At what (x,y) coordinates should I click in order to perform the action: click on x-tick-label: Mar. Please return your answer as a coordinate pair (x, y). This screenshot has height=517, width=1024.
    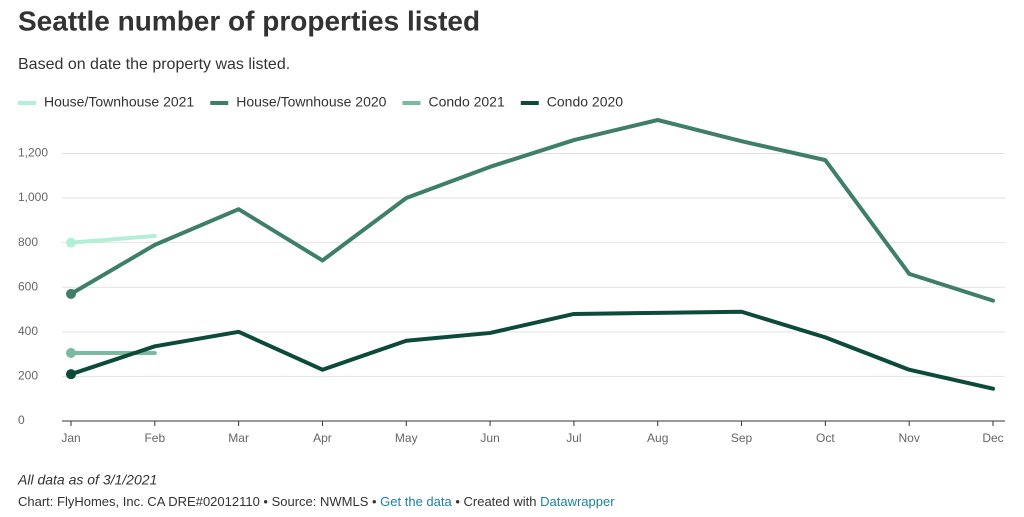
    Looking at the image, I should click on (238, 438).